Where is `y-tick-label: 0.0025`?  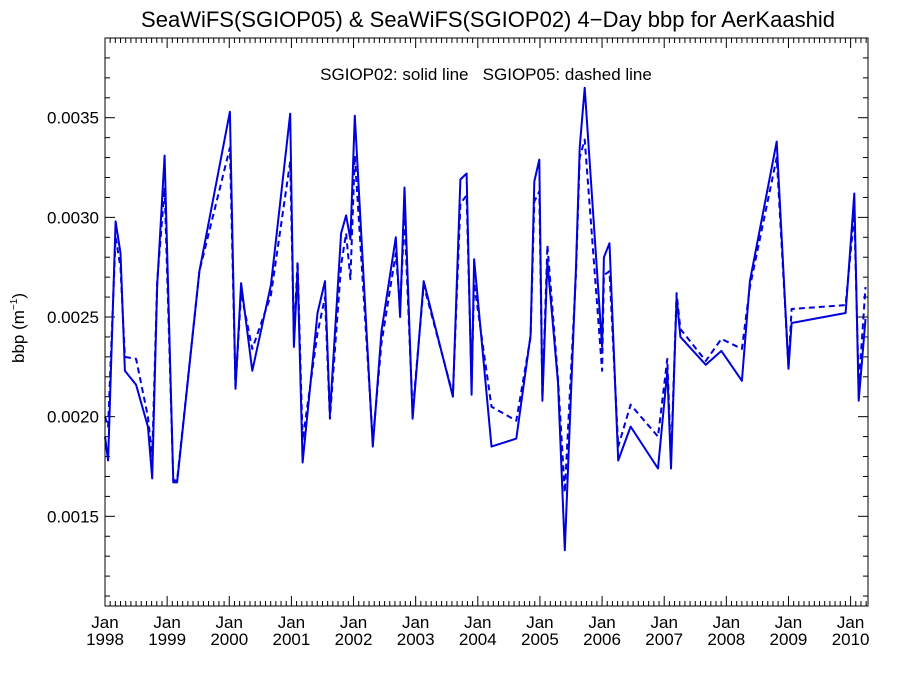
y-tick-label: 0.0025 is located at coordinates (73, 317).